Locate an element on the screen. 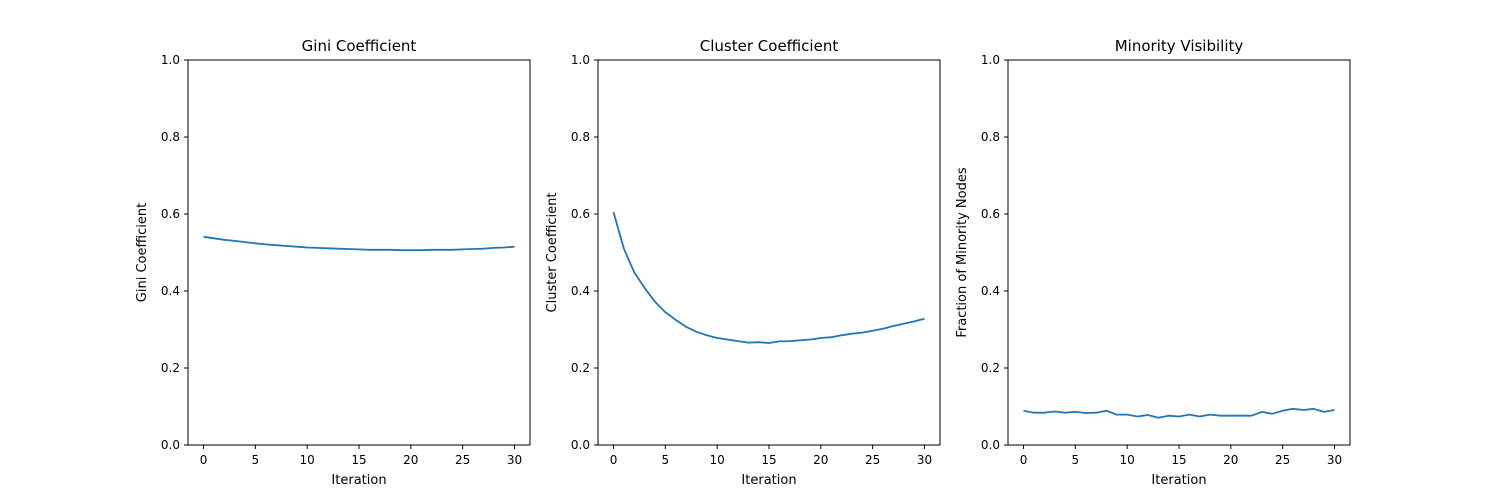 This screenshot has width=1500, height=500. chart-title: Cluster Coefficient is located at coordinates (769, 46).